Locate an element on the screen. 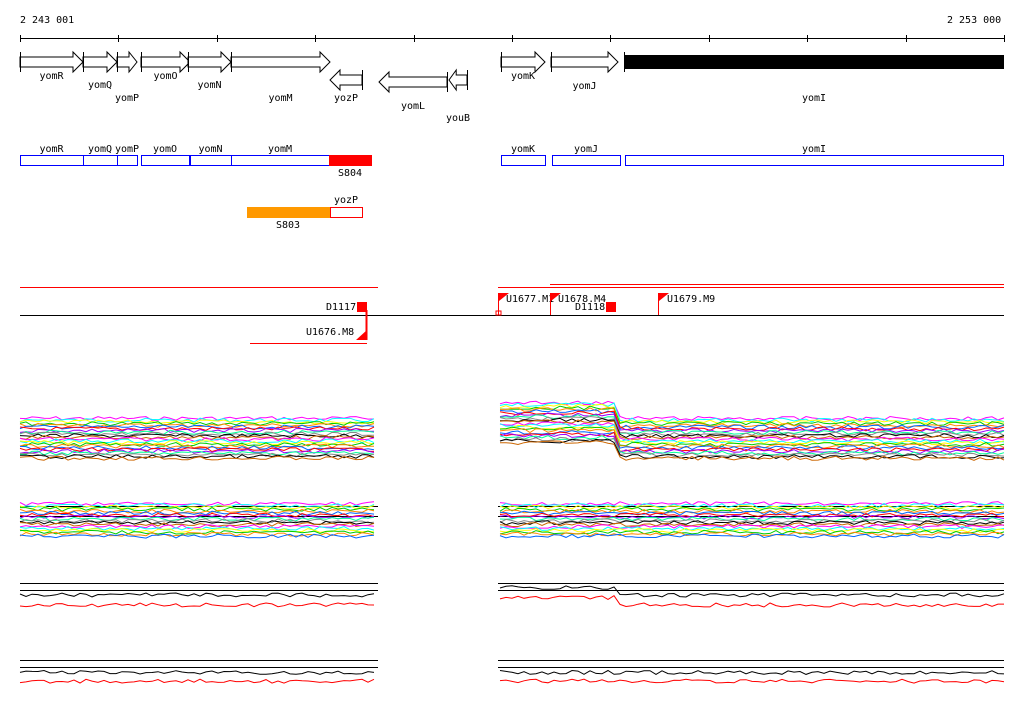 This screenshot has width=1024, height=714. marker-u1677 is located at coordinates (504, 297).